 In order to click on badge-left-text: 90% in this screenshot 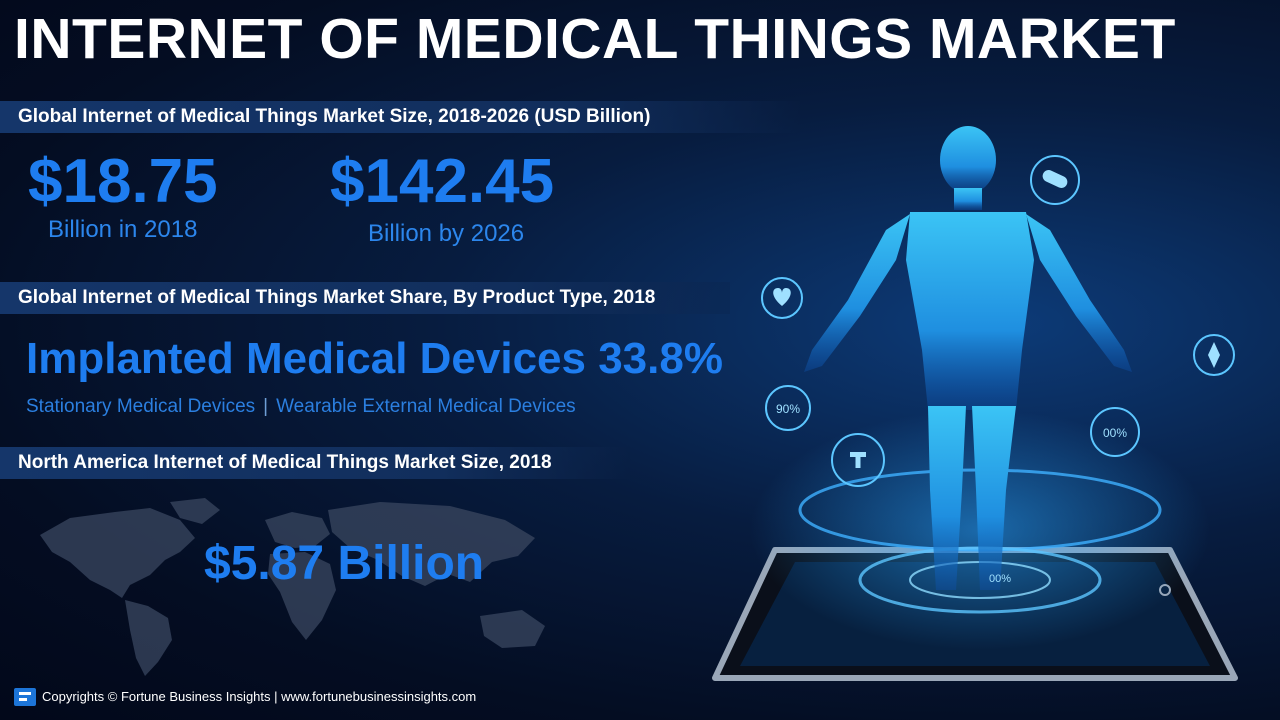, I will do `click(788, 409)`.